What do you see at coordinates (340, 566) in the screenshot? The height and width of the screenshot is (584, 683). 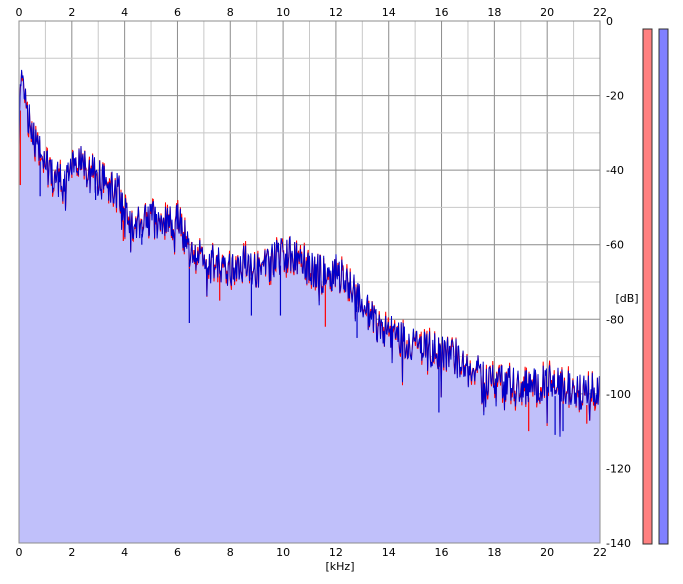 I see `x-axis-label: [kHz]` at bounding box center [340, 566].